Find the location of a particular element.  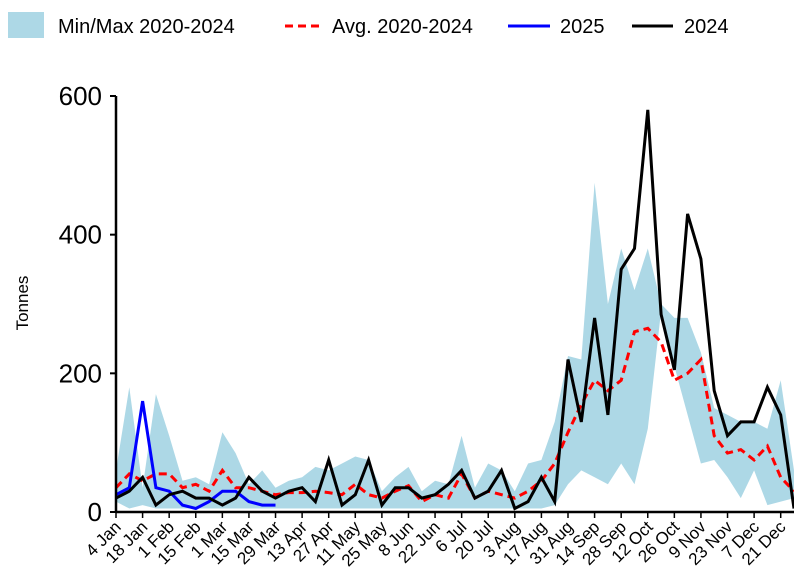

legend-label-min-max: Min/Max 2020-2024 is located at coordinates (146, 27).